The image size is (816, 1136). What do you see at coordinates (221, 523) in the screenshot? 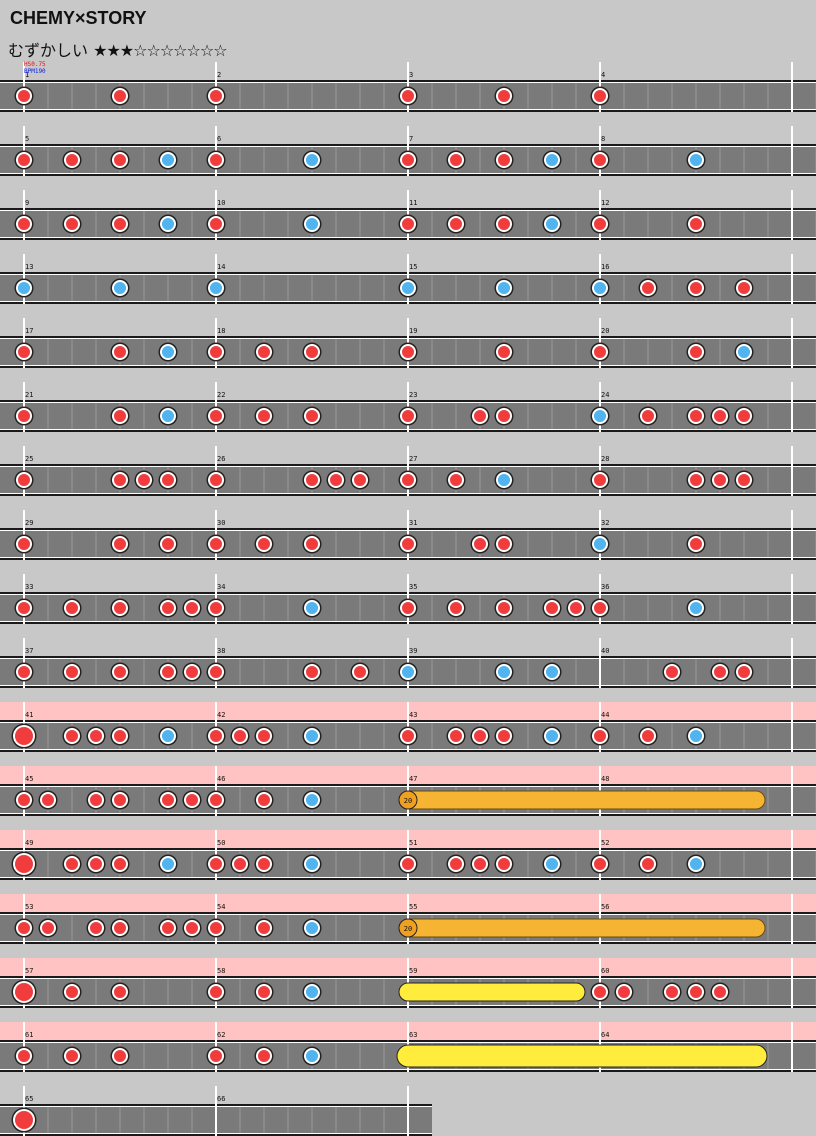
I see `measure-number: 30` at bounding box center [221, 523].